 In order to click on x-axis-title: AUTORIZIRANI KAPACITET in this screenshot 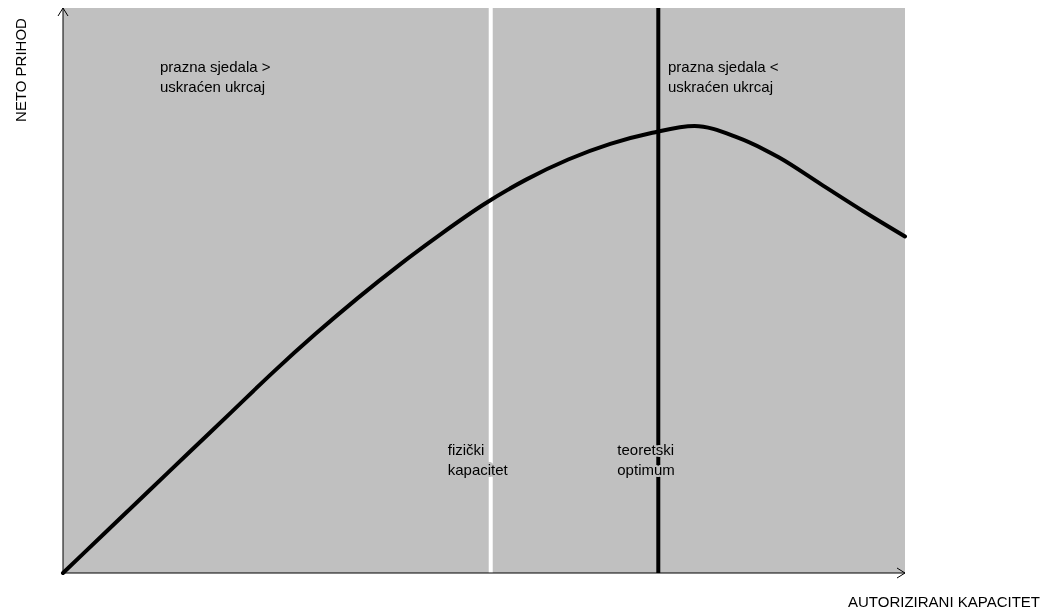, I will do `click(944, 601)`.